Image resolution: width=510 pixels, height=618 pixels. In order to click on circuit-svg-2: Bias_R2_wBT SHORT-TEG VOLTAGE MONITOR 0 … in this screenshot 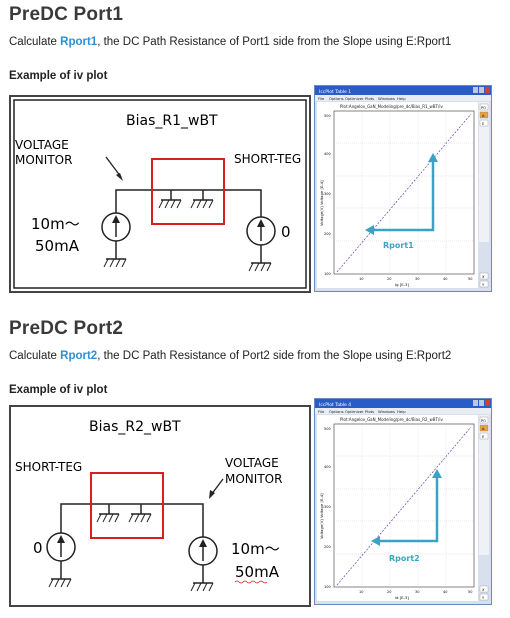, I will do `click(148, 505)`.